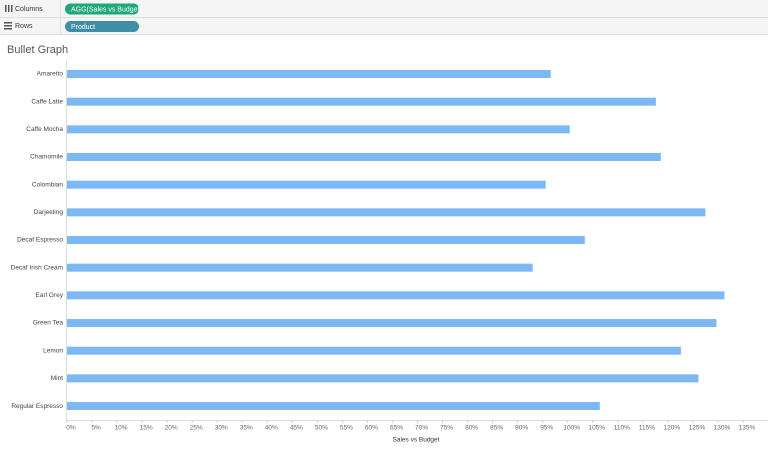 This screenshot has width=768, height=456. I want to click on chart-title: Bullet Graph, so click(37, 50).